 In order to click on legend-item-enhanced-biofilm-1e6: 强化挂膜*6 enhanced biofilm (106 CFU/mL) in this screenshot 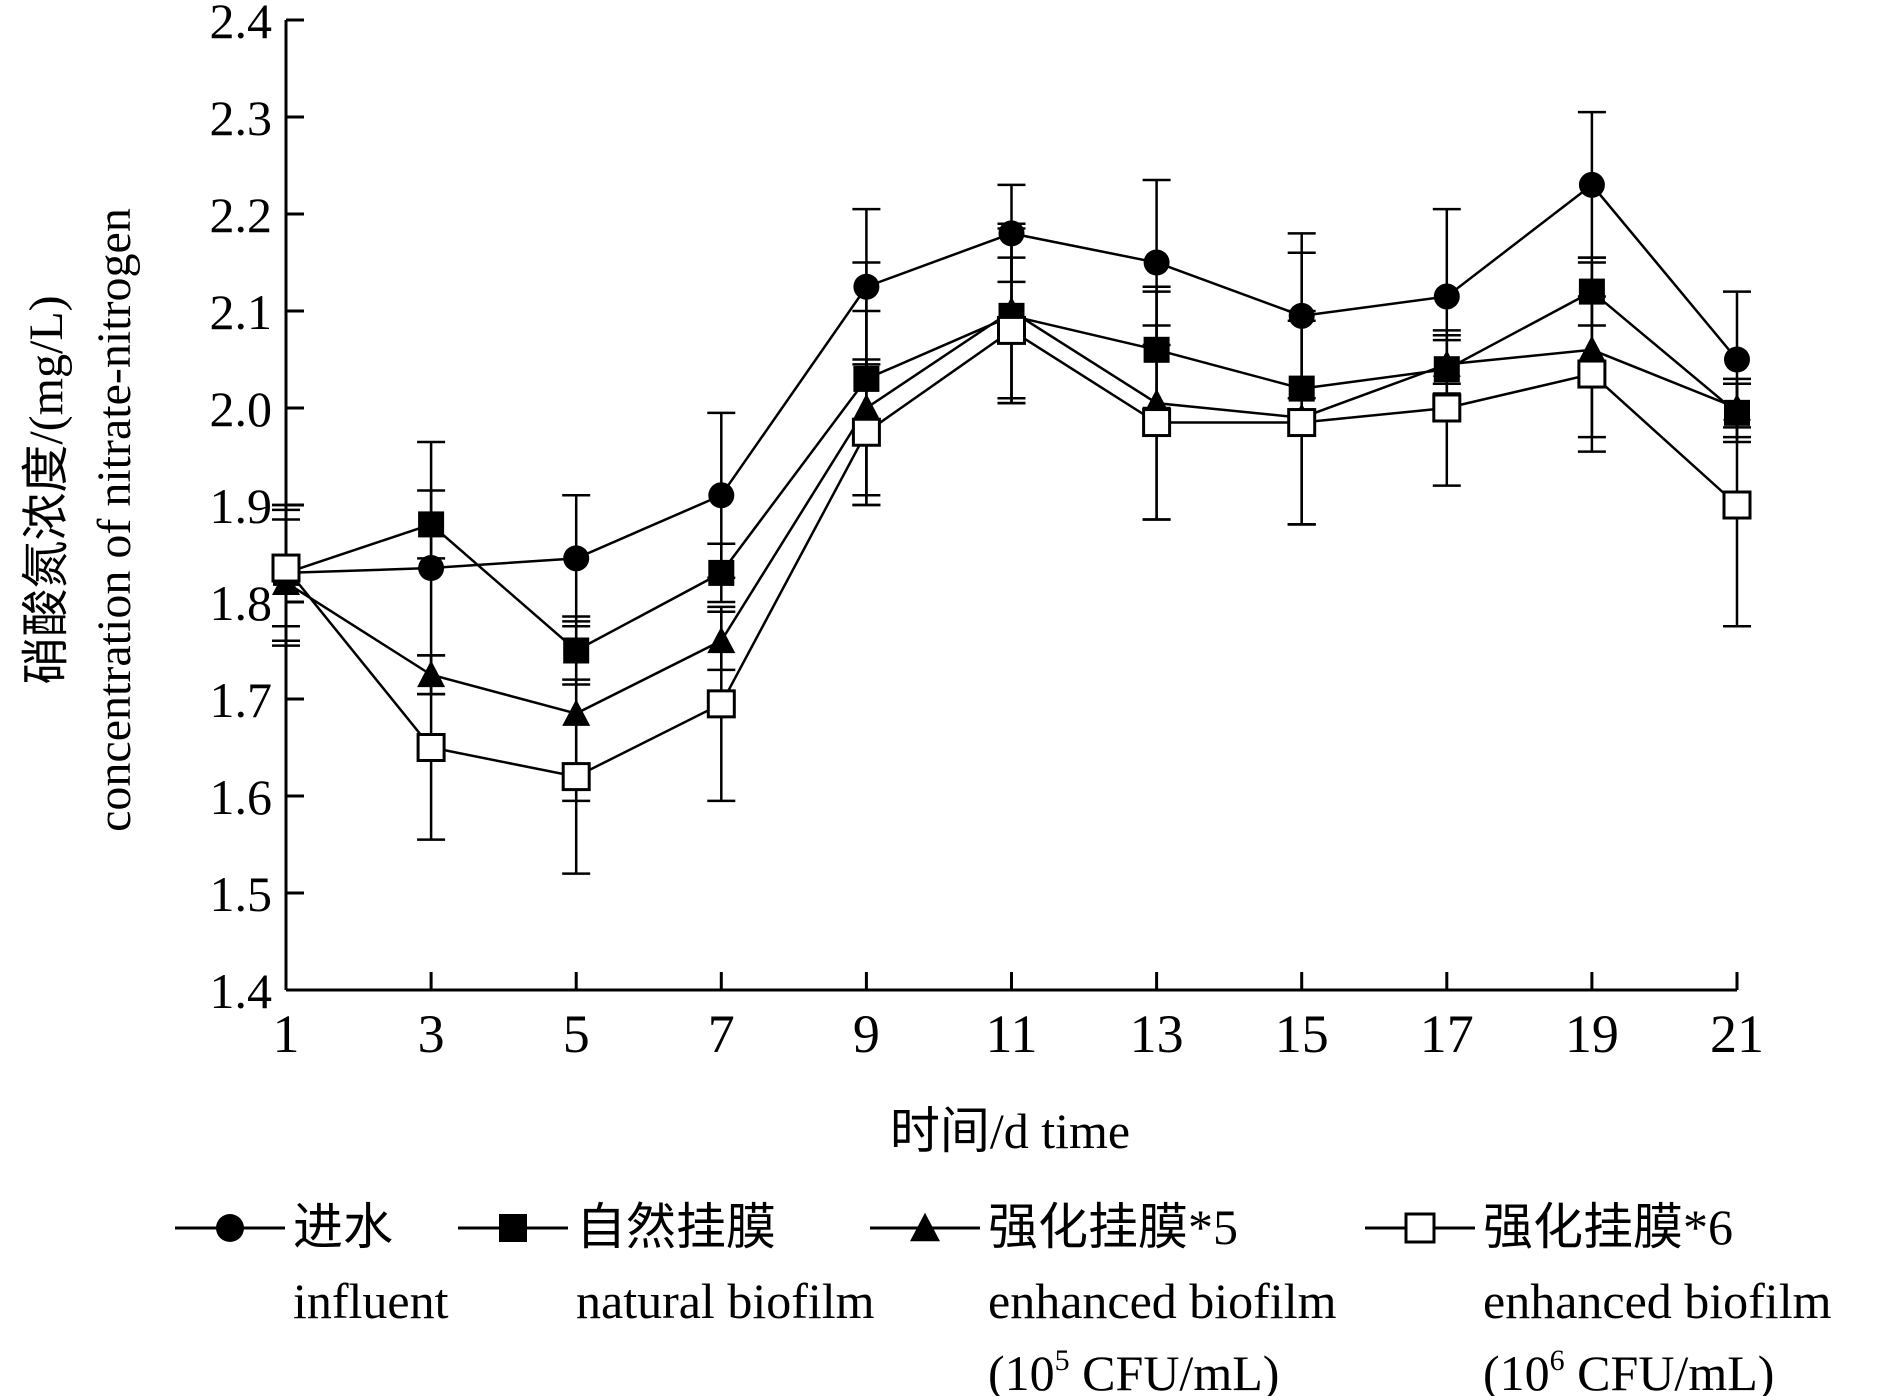, I will do `click(1598, 1297)`.